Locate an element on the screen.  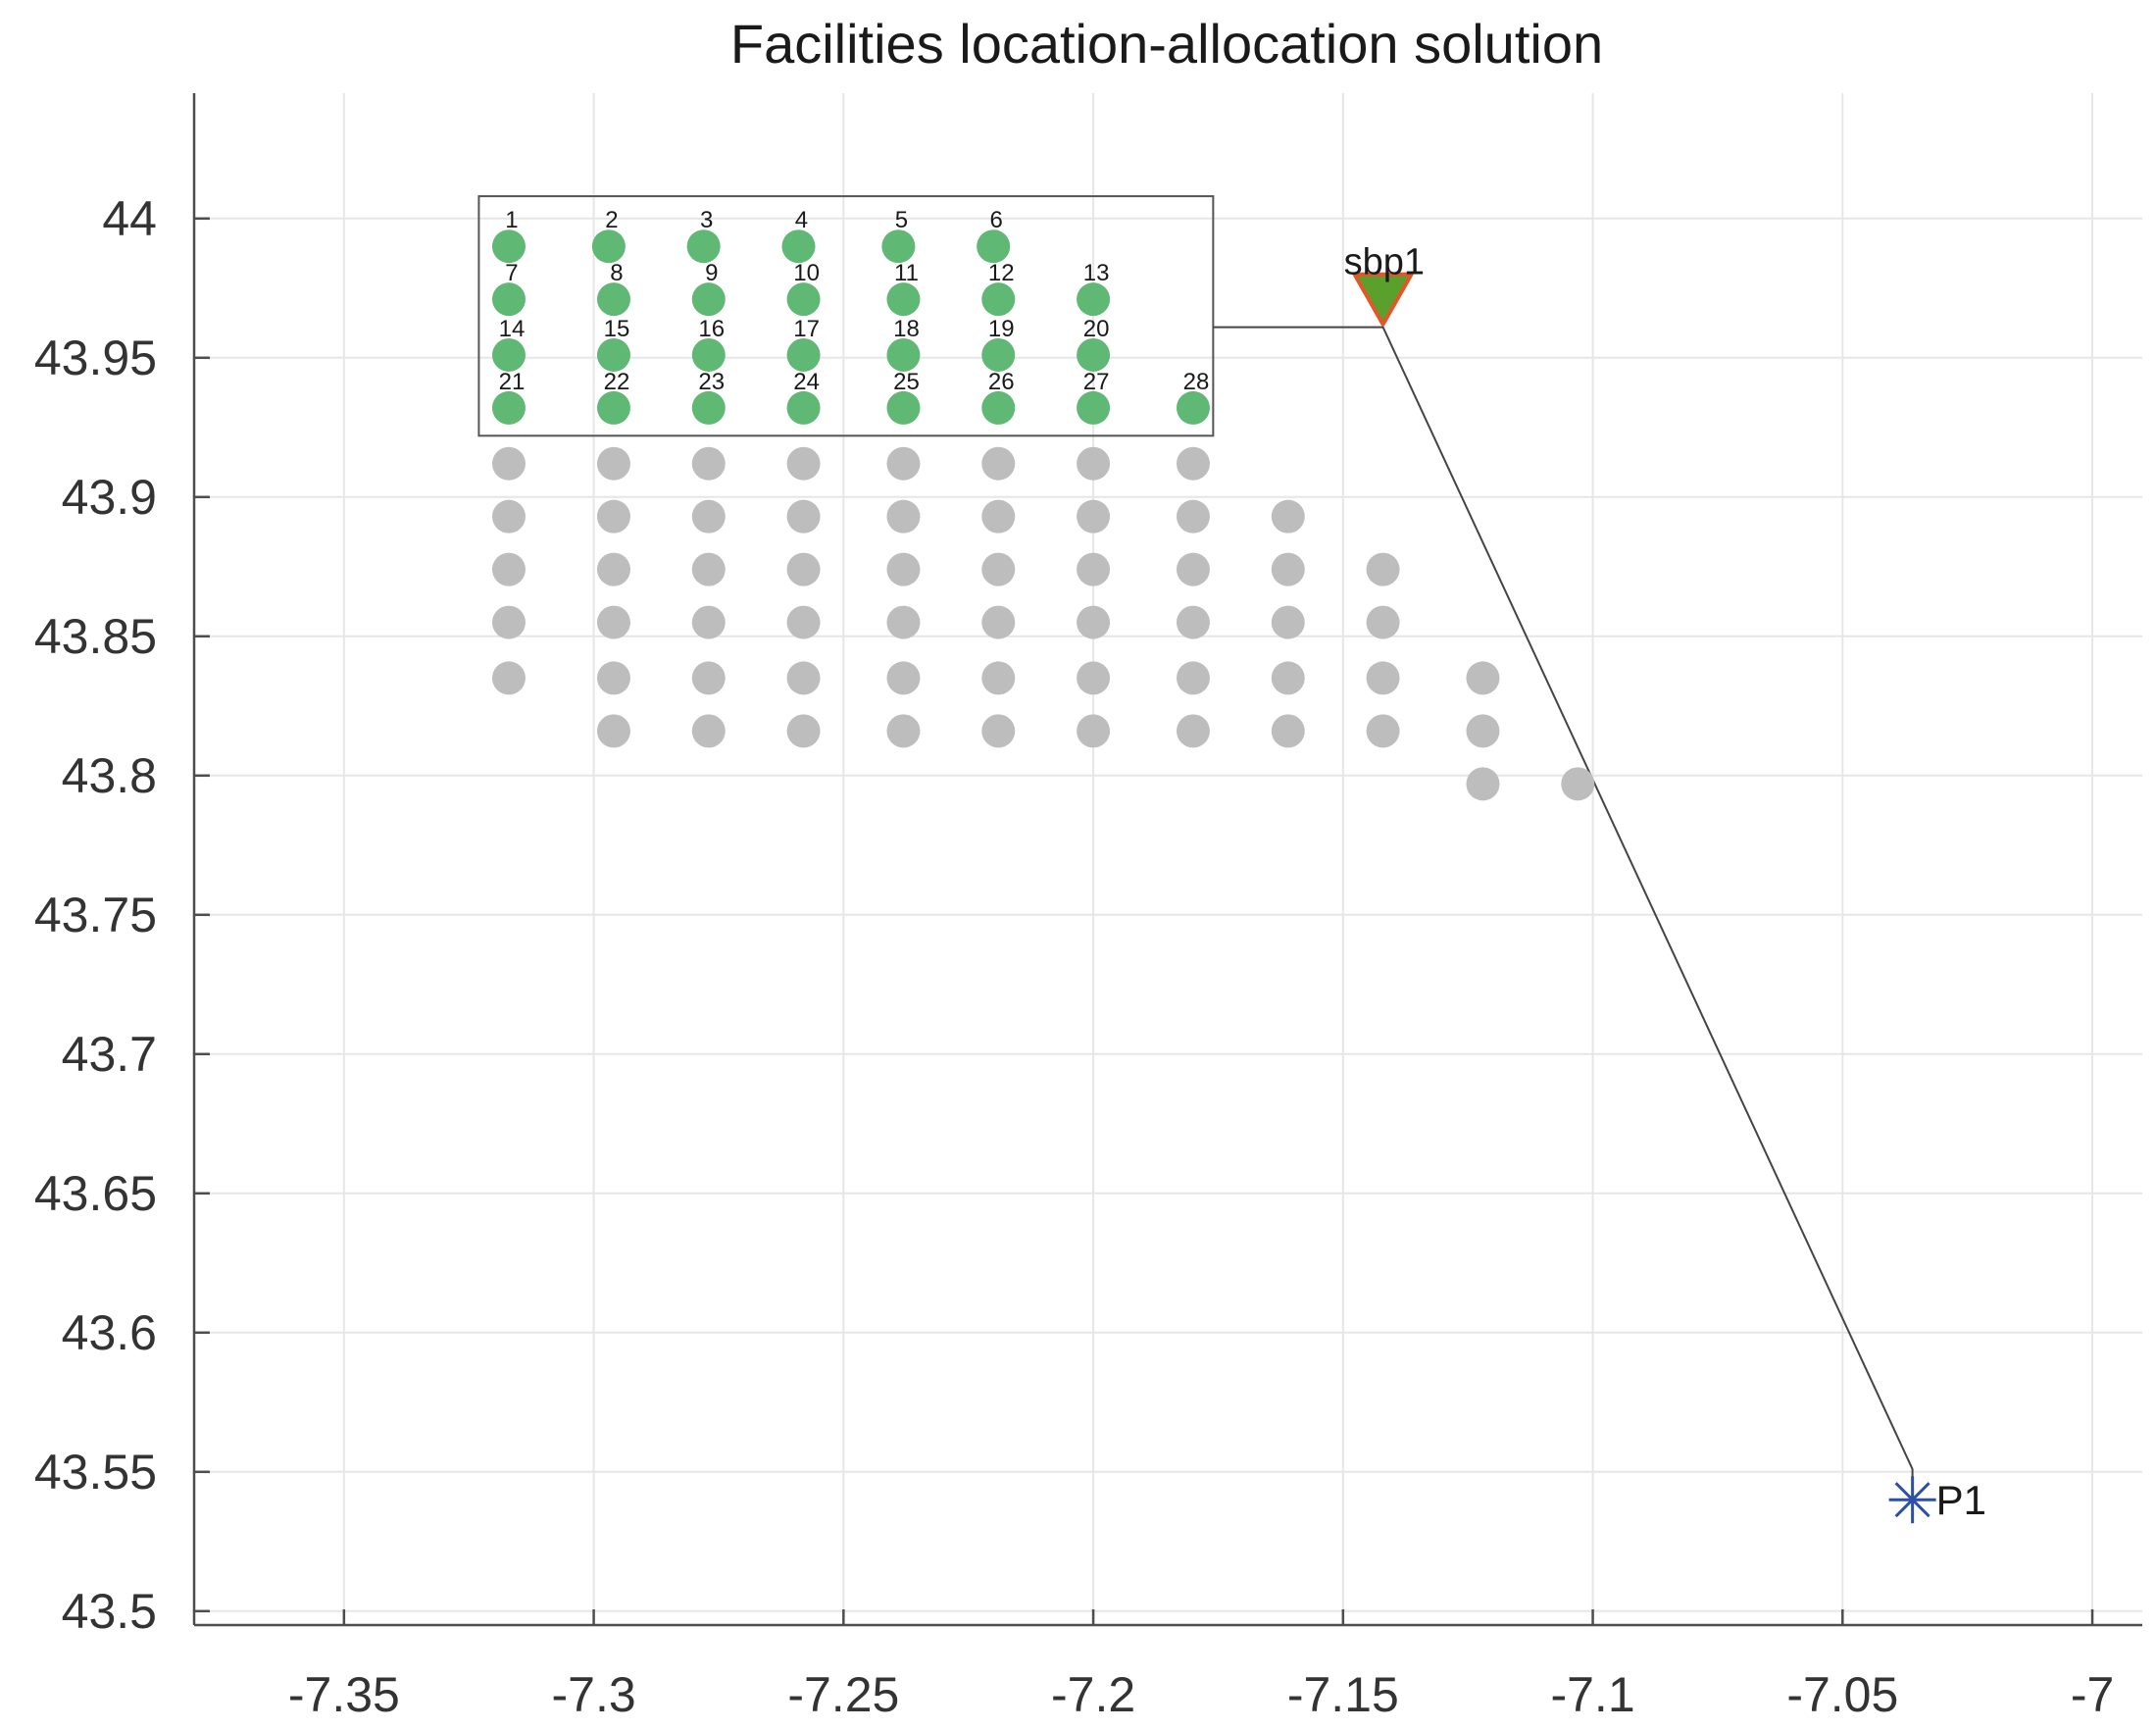
y-tick-label: 43.9 is located at coordinates (109, 498).